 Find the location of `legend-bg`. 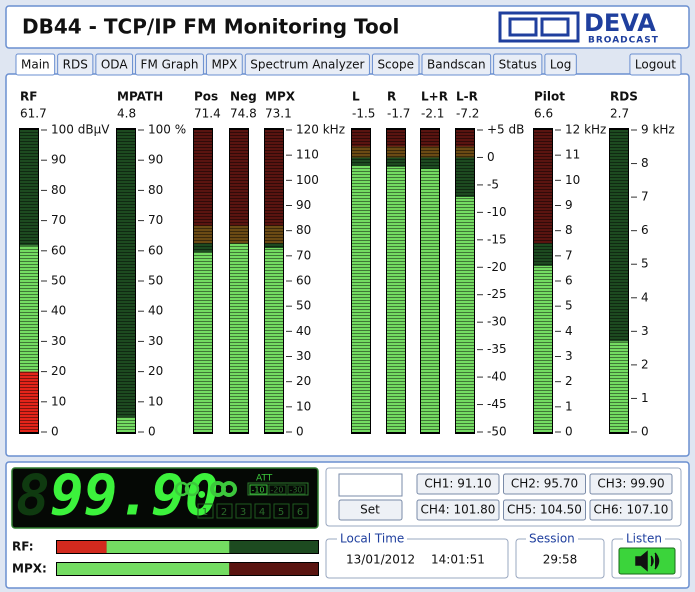

legend-bg is located at coordinates (552, 539).